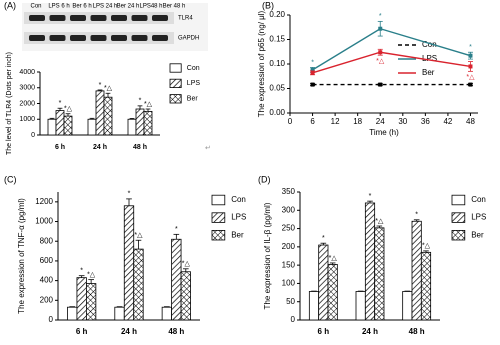 The width and height of the screenshot is (500, 345). What do you see at coordinates (425, 121) in the screenshot?
I see `x-tick-label: 36` at bounding box center [425, 121].